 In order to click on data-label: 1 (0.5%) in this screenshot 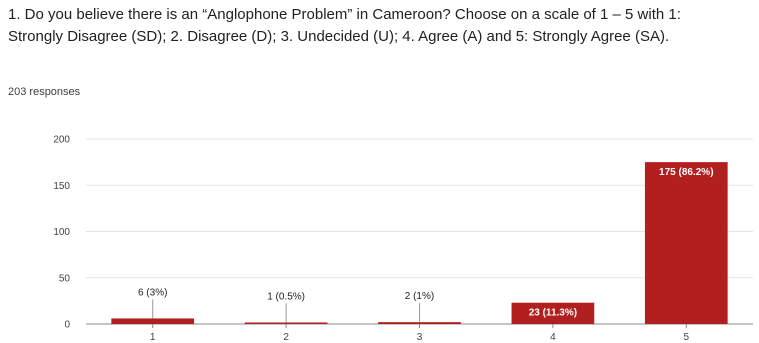, I will do `click(286, 297)`.